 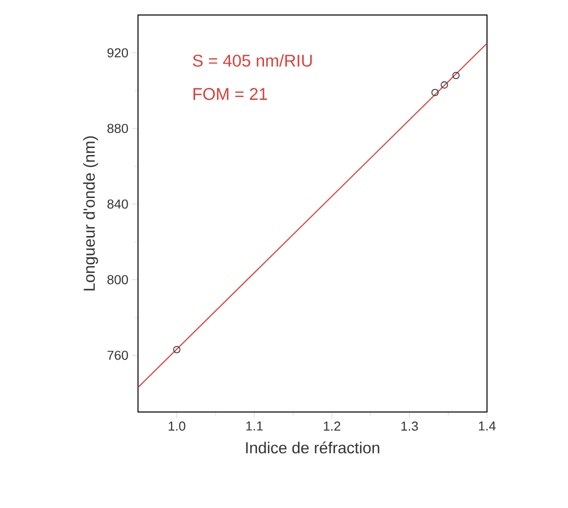 I want to click on x-tick-label: 1.3, so click(x=409, y=426).